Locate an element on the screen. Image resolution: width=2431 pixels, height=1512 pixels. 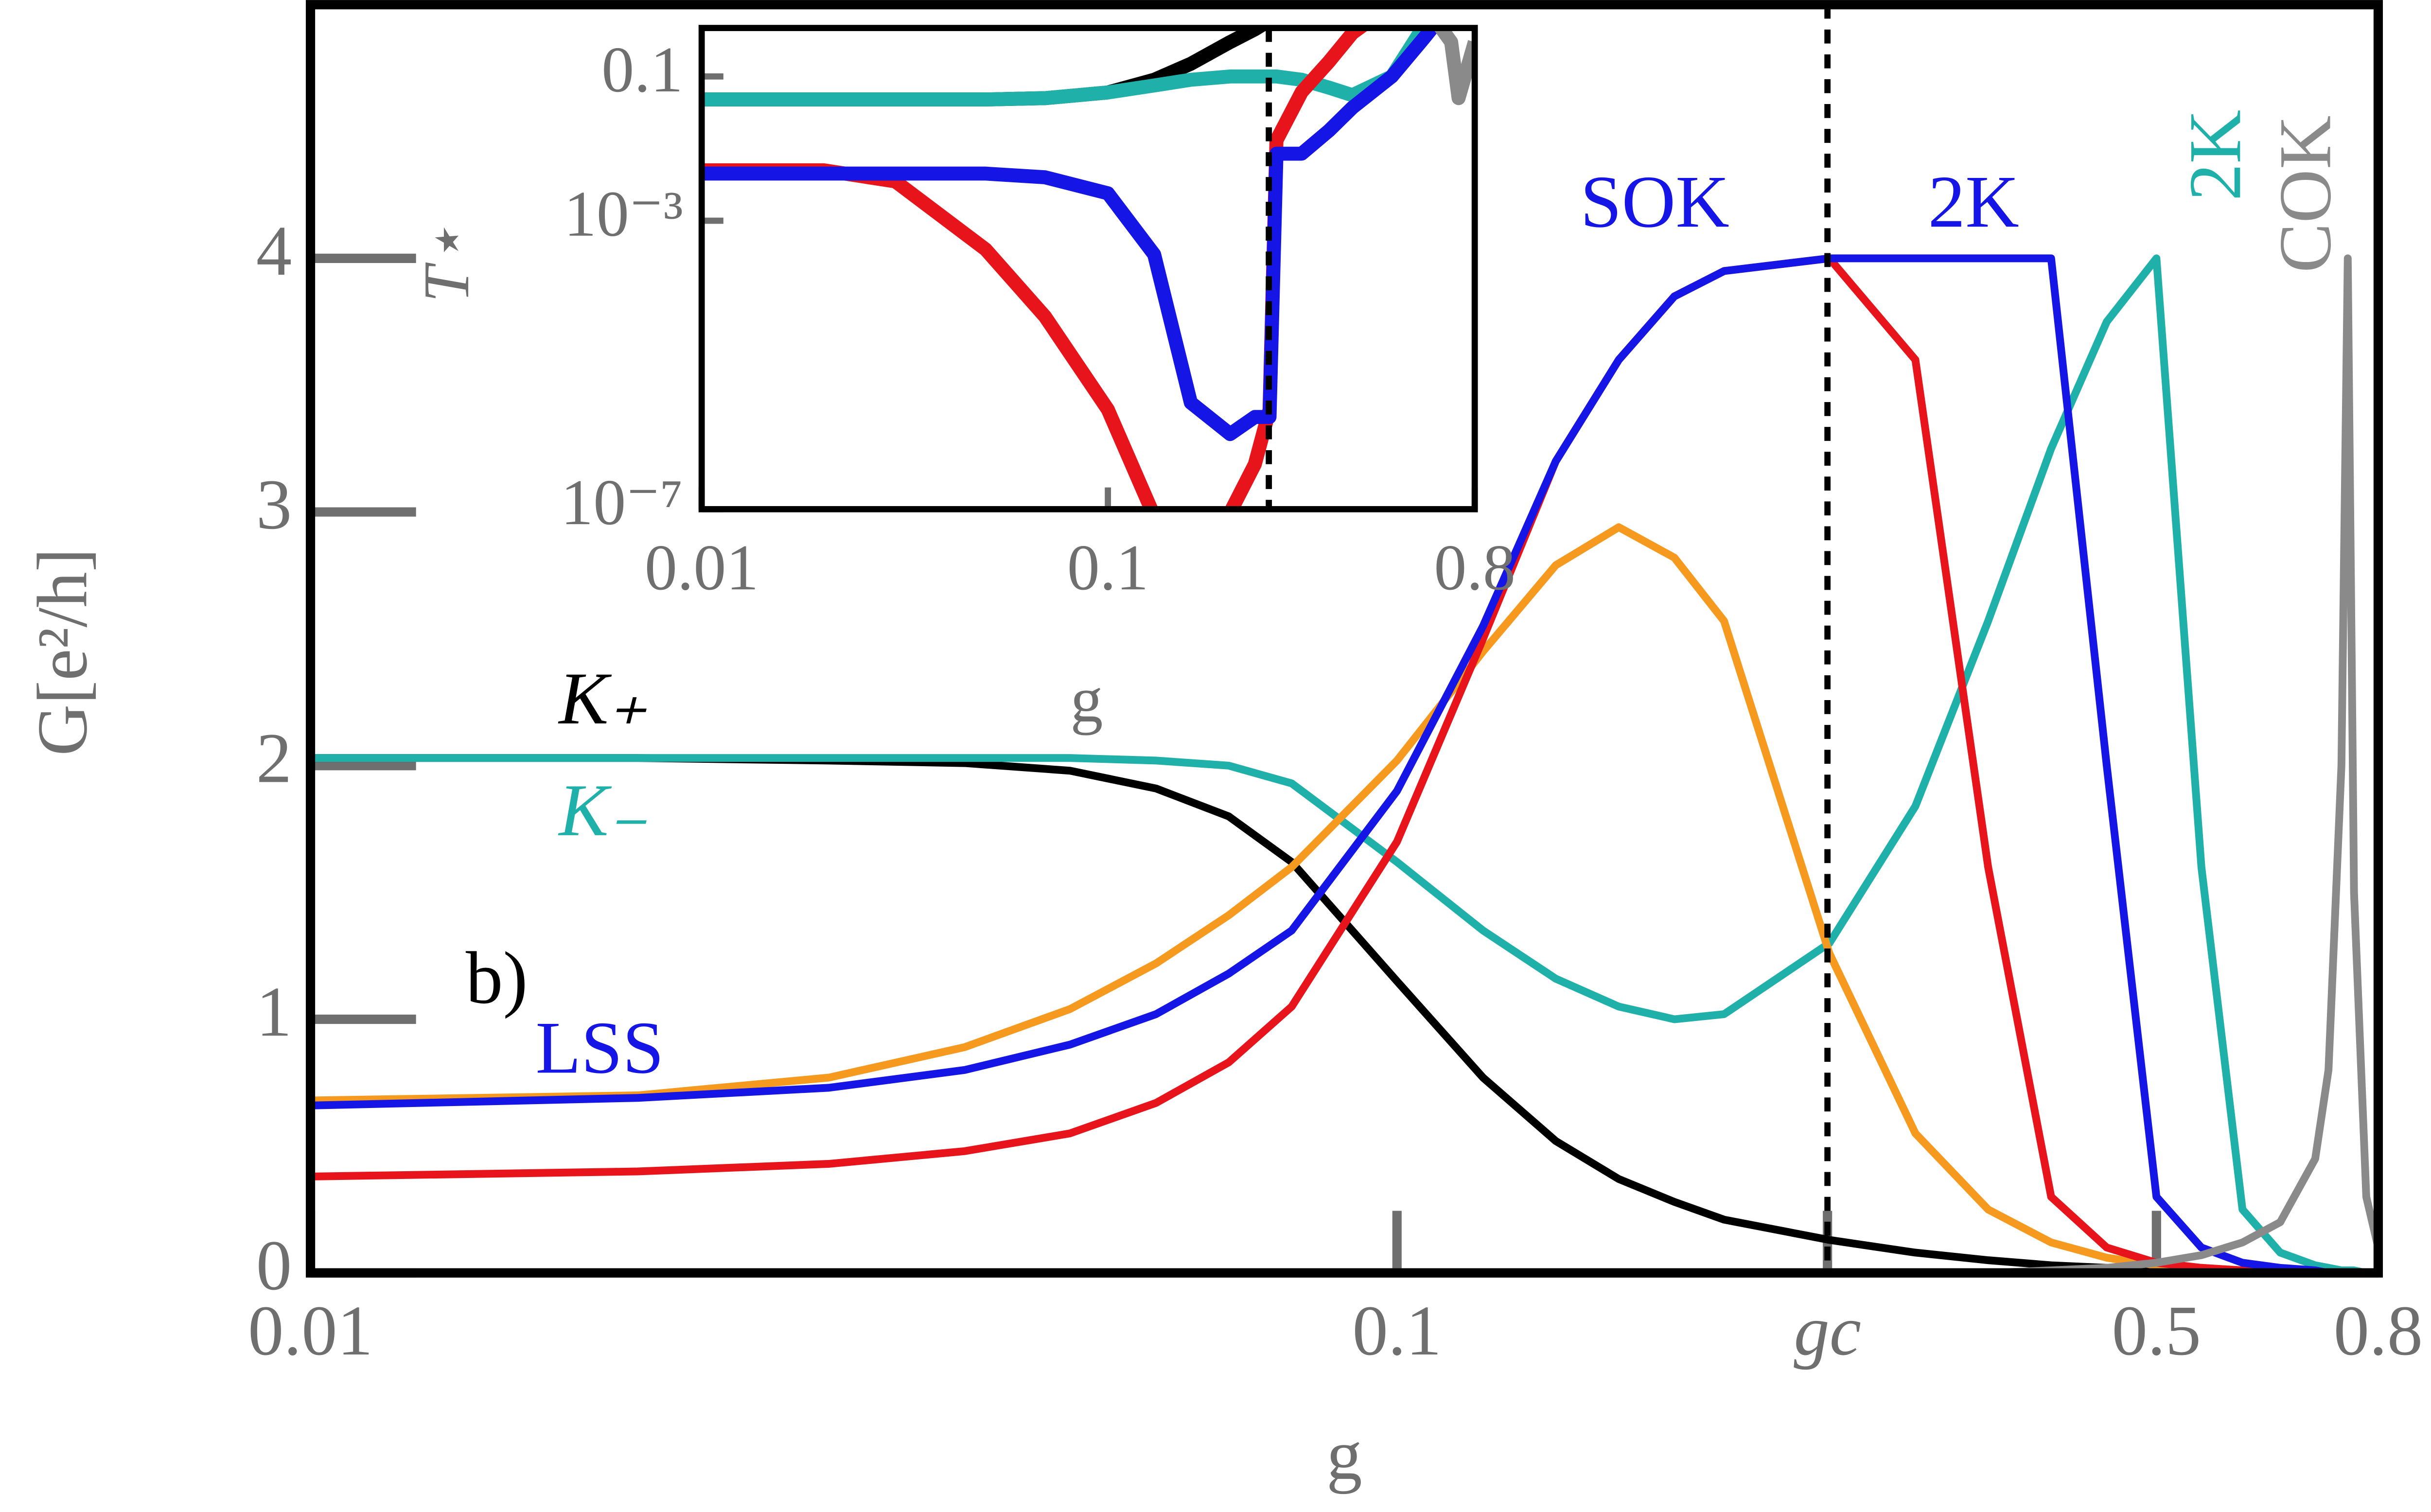
y-tick-label: 2 is located at coordinates (274, 757).